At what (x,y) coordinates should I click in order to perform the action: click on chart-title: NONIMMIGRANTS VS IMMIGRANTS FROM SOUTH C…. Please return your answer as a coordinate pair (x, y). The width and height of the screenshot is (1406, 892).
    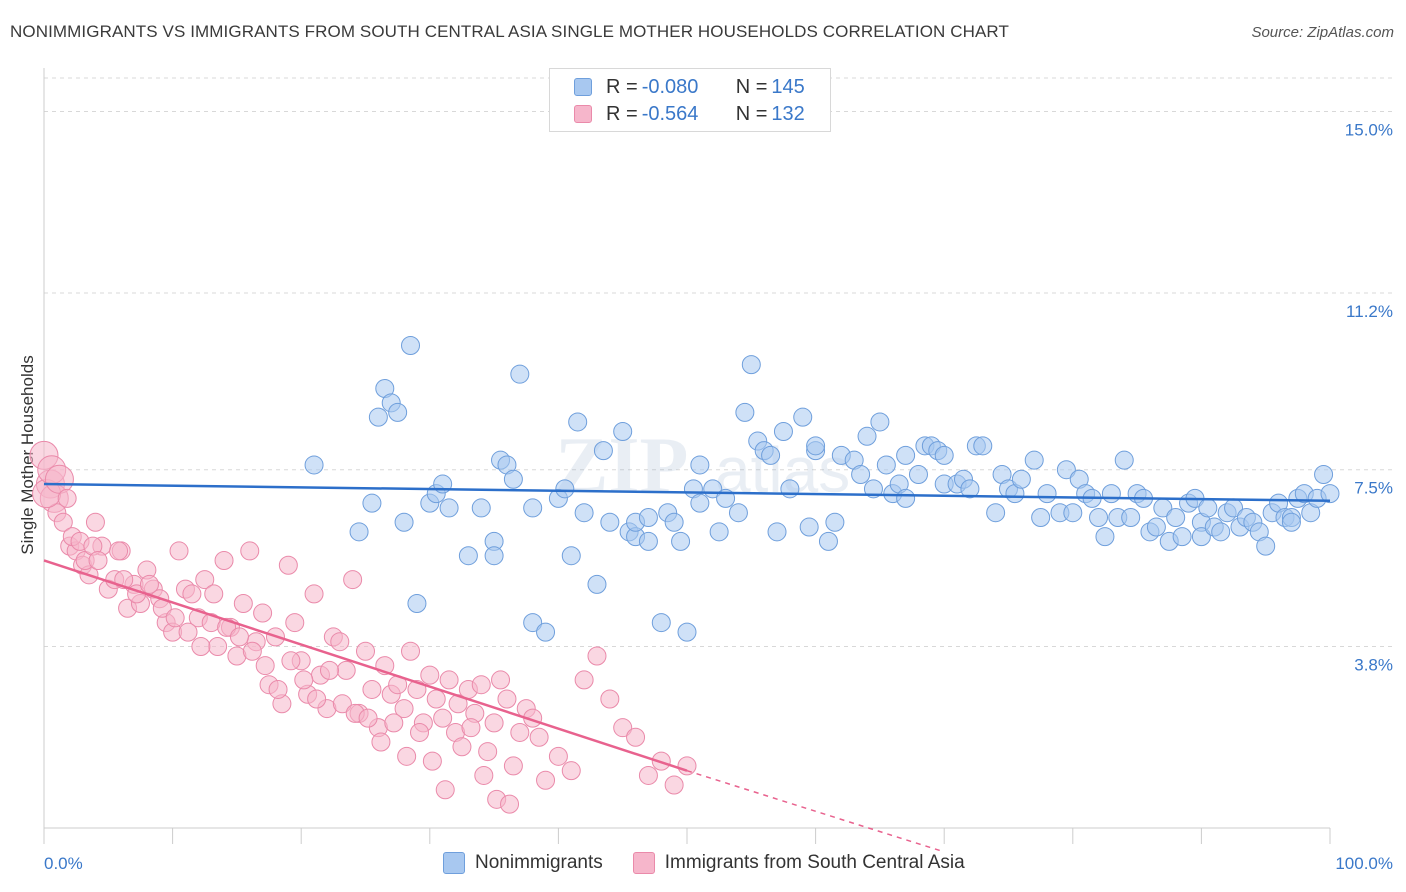
    Looking at the image, I should click on (509, 31).